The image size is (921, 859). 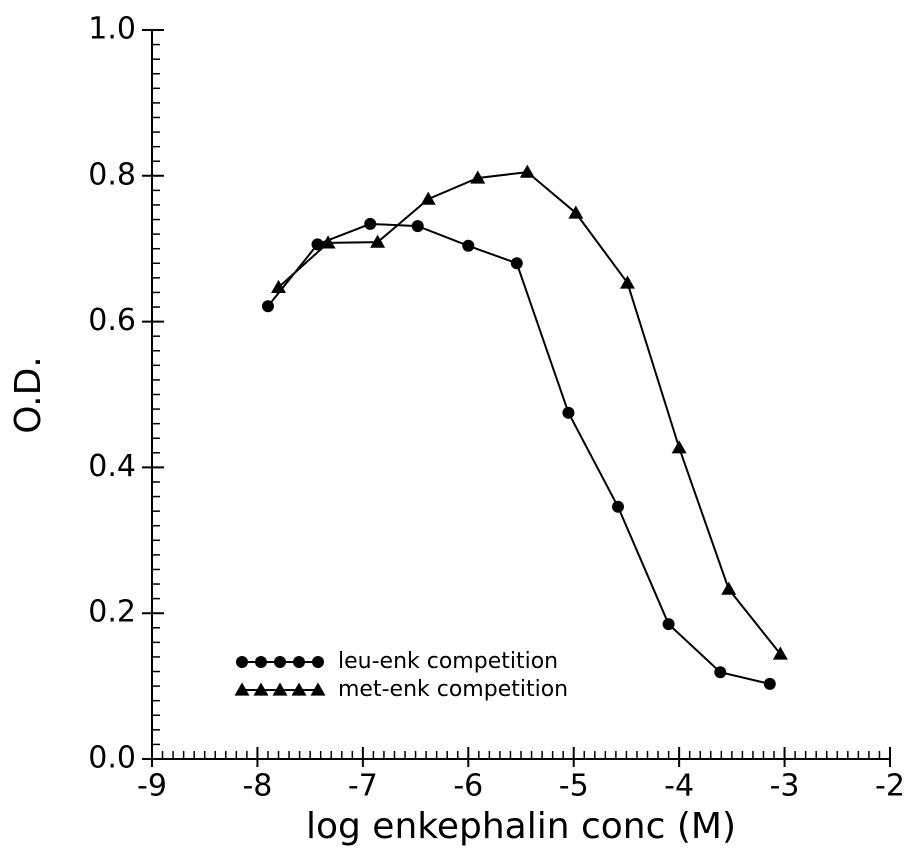 I want to click on x-tick-label: -8, so click(x=257, y=786).